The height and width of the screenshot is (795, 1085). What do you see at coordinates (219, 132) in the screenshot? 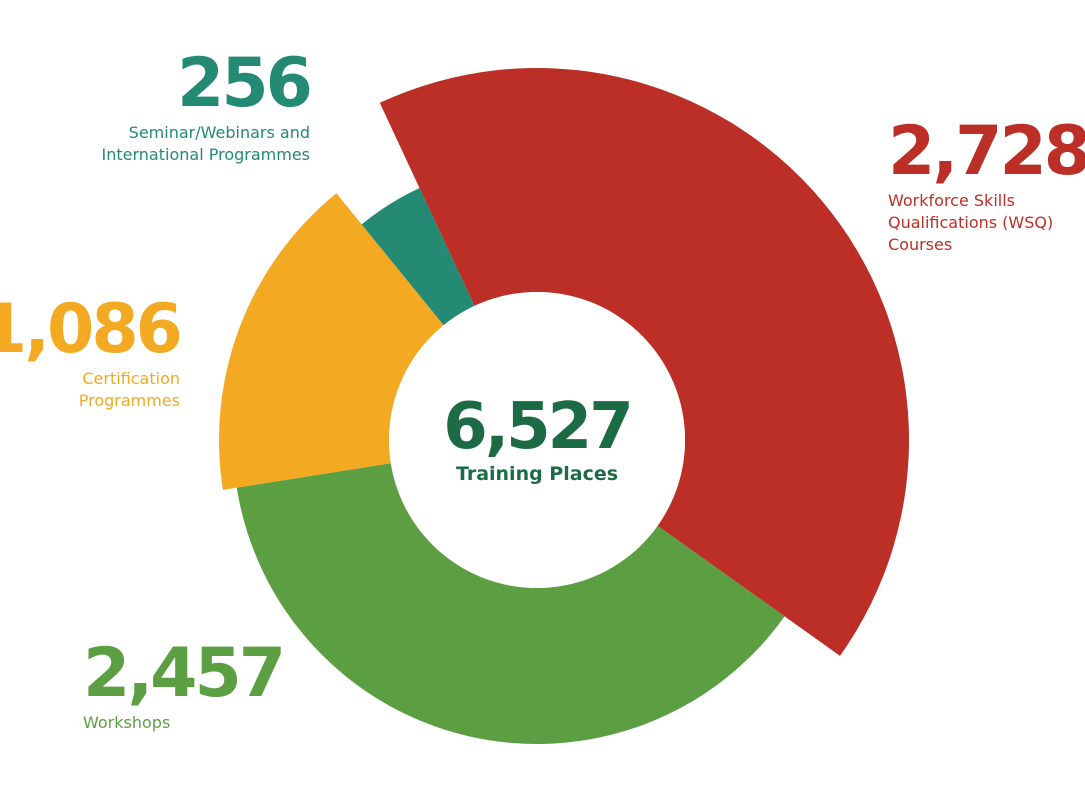
I see `desc-seminar-line1: Seminar/Webinars and` at bounding box center [219, 132].